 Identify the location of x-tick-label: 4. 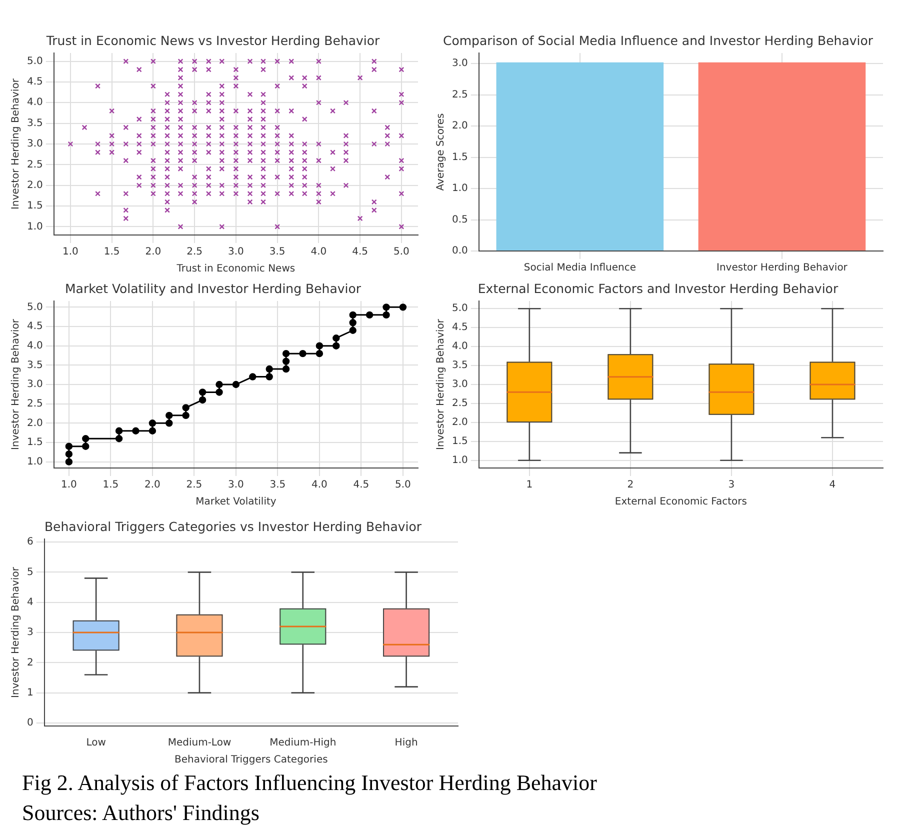
(832, 485).